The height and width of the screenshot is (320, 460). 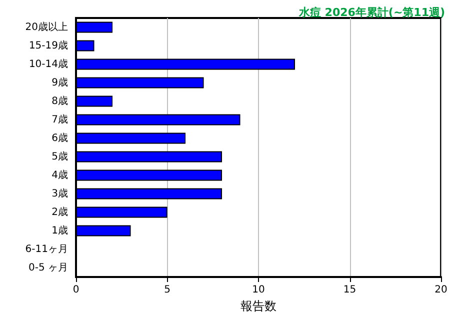 I want to click on y-tick-label: 3歳, so click(x=60, y=193).